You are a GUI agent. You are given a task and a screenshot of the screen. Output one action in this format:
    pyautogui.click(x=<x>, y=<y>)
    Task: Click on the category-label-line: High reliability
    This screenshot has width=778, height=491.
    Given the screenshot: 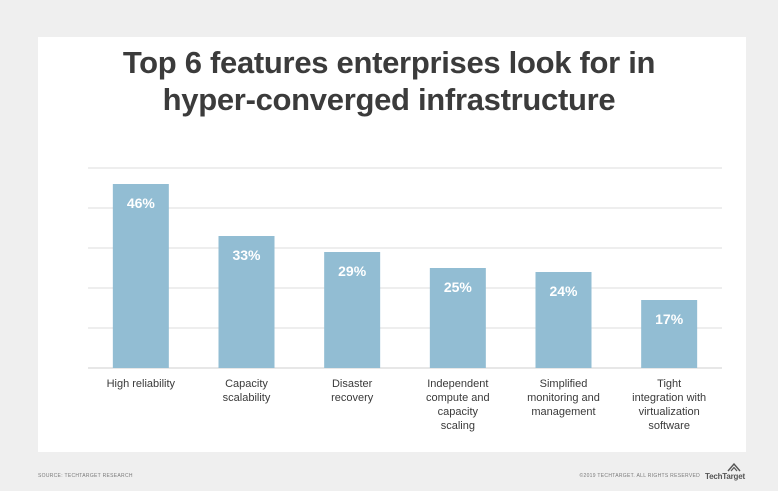 What is the action you would take?
    pyautogui.click(x=141, y=384)
    